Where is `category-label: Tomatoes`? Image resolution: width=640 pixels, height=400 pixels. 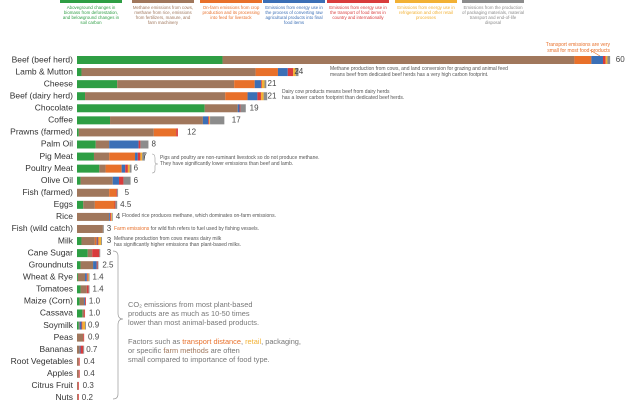
category-label: Tomatoes is located at coordinates (54, 289).